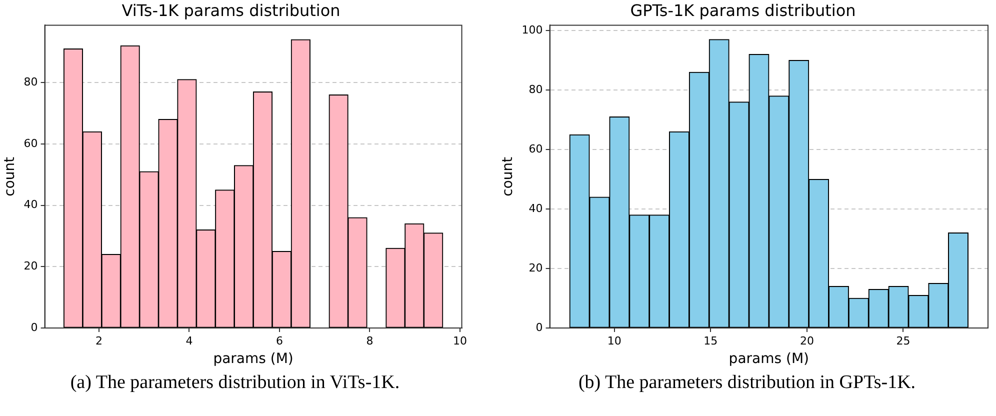 This screenshot has width=996, height=416. Describe the element at coordinates (532, 29) in the screenshot. I see `y-tick-label: 100` at that location.